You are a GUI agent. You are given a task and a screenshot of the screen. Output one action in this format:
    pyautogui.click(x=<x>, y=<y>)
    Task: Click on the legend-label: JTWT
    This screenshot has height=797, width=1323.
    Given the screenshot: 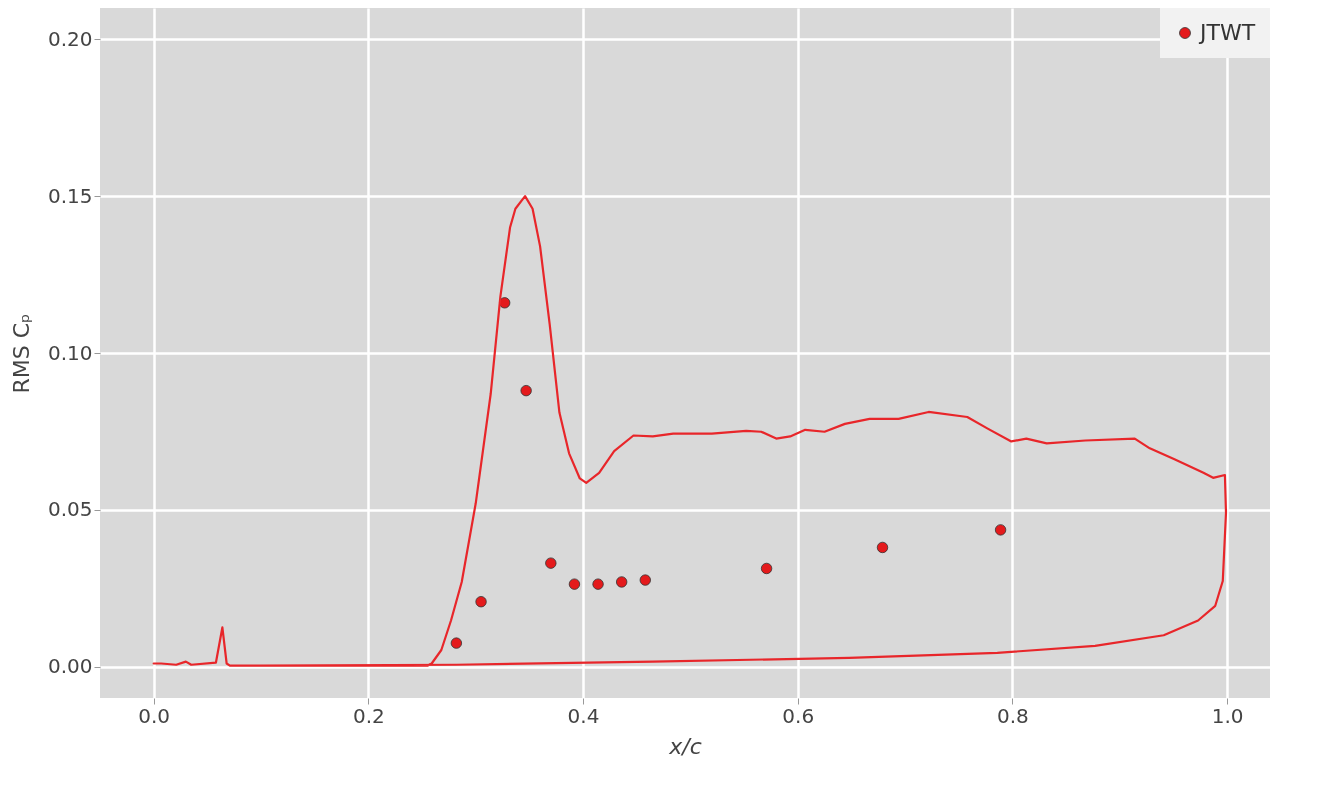 What is the action you would take?
    pyautogui.click(x=1227, y=32)
    